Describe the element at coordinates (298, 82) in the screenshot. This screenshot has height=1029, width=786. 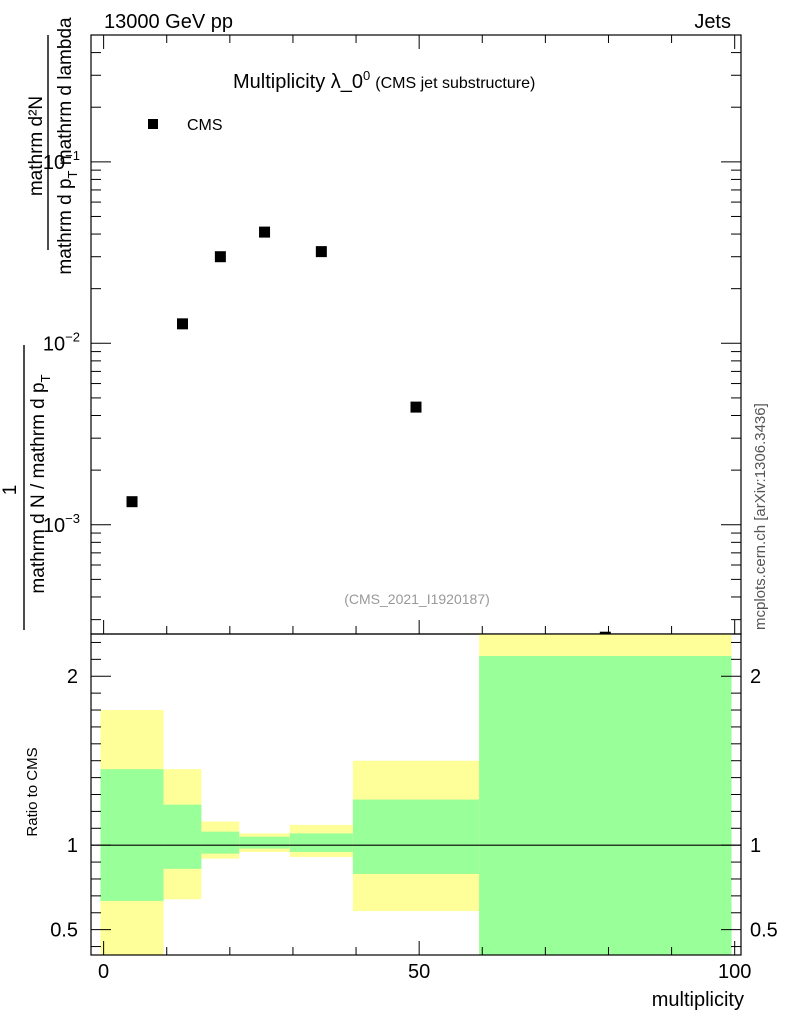
I see `chart-title-main: Multiplicity λ_0` at that location.